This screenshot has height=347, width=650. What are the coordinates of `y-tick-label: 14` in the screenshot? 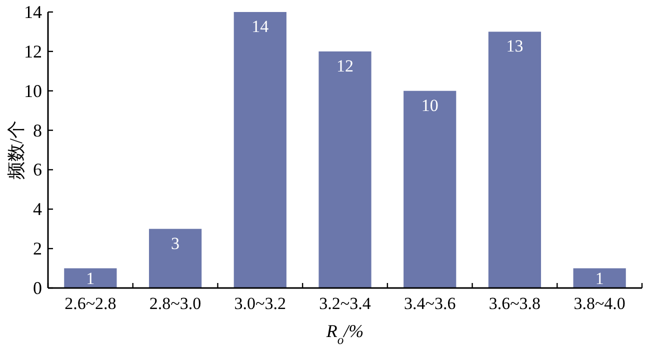 It's located at (33, 12).